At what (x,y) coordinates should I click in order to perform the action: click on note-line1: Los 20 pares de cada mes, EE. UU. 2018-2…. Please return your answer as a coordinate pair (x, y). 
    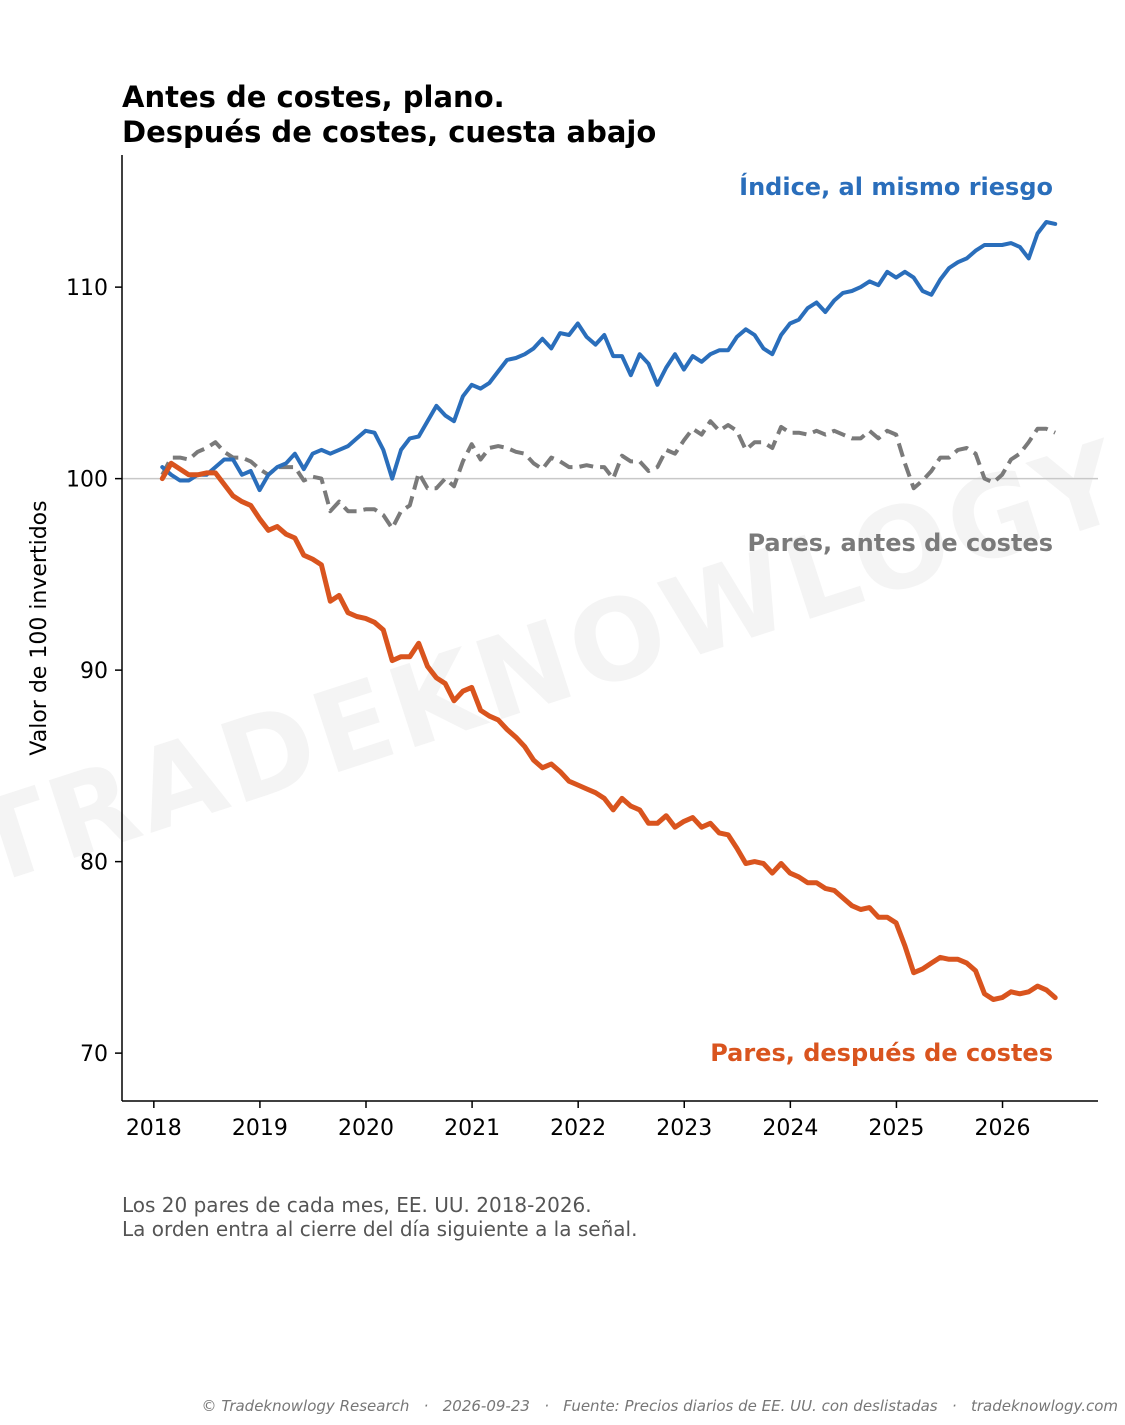
    Looking at the image, I should click on (357, 1205).